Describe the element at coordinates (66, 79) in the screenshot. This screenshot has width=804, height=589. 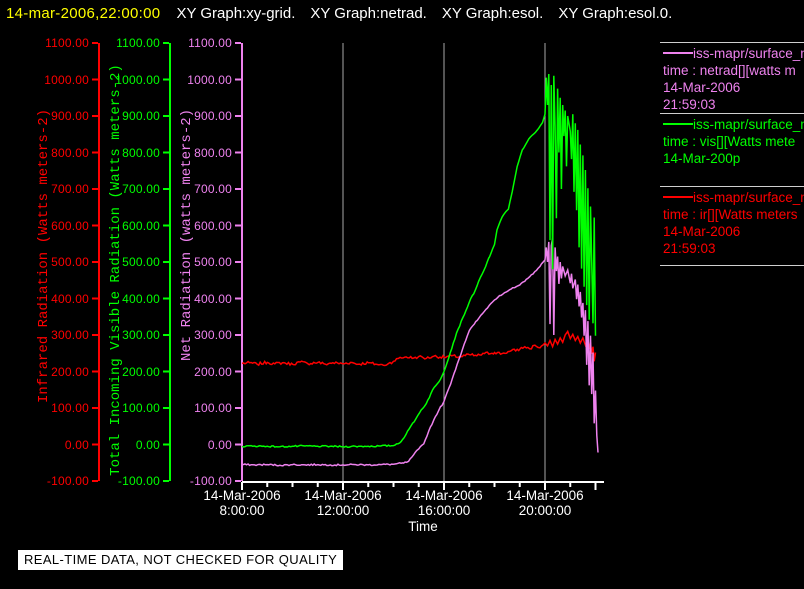
I see `y-tick-label-infrared: 1000.00` at that location.